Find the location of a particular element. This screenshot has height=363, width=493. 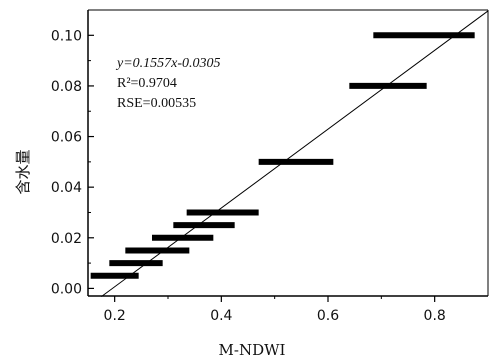

y-tick-label: 0.08 is located at coordinates (66, 87).